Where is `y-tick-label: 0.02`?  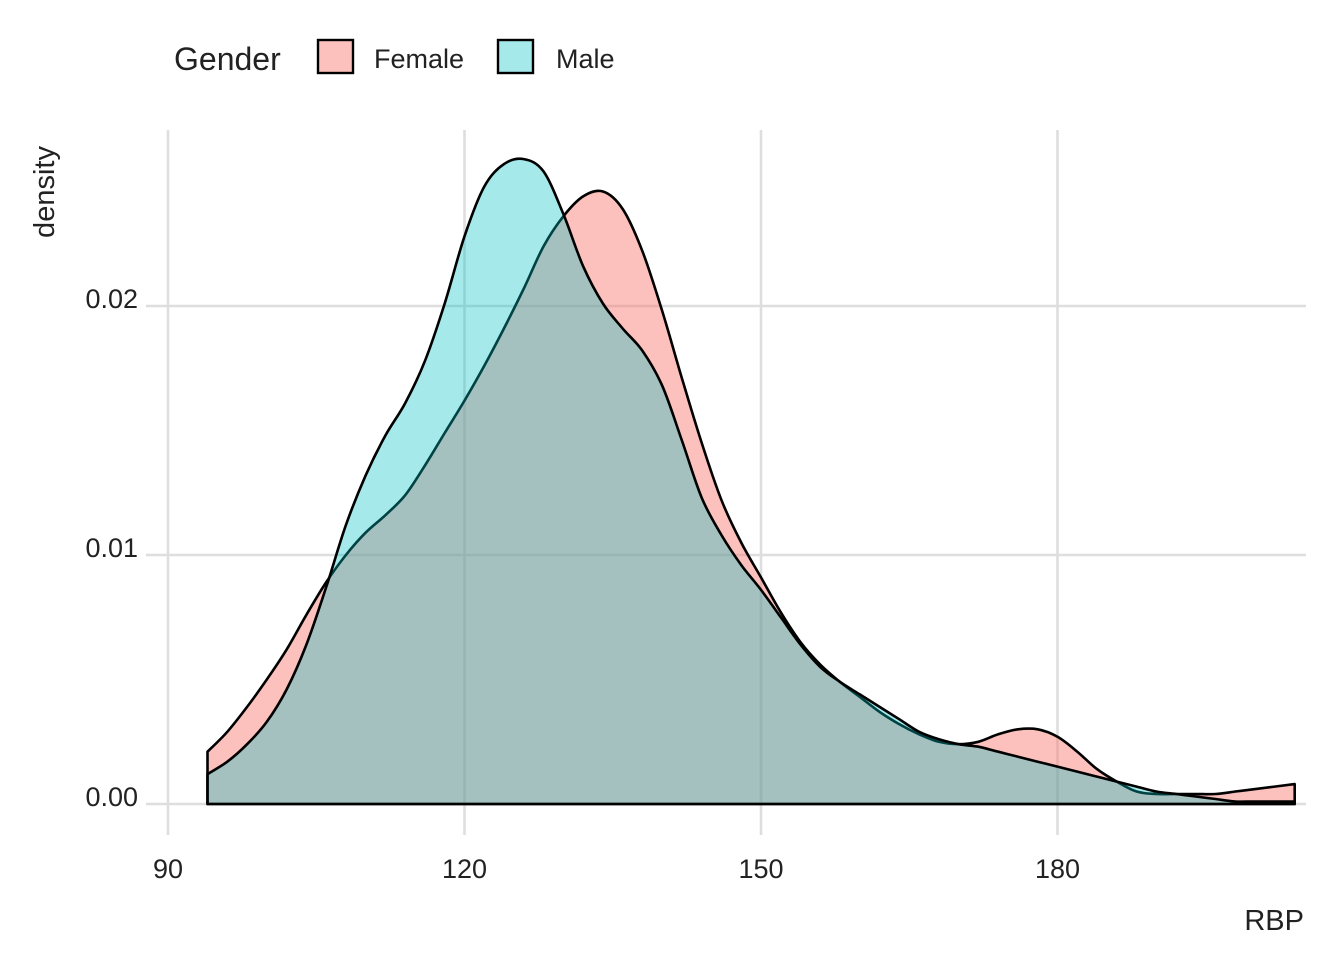
y-tick-label: 0.02 is located at coordinates (111, 299).